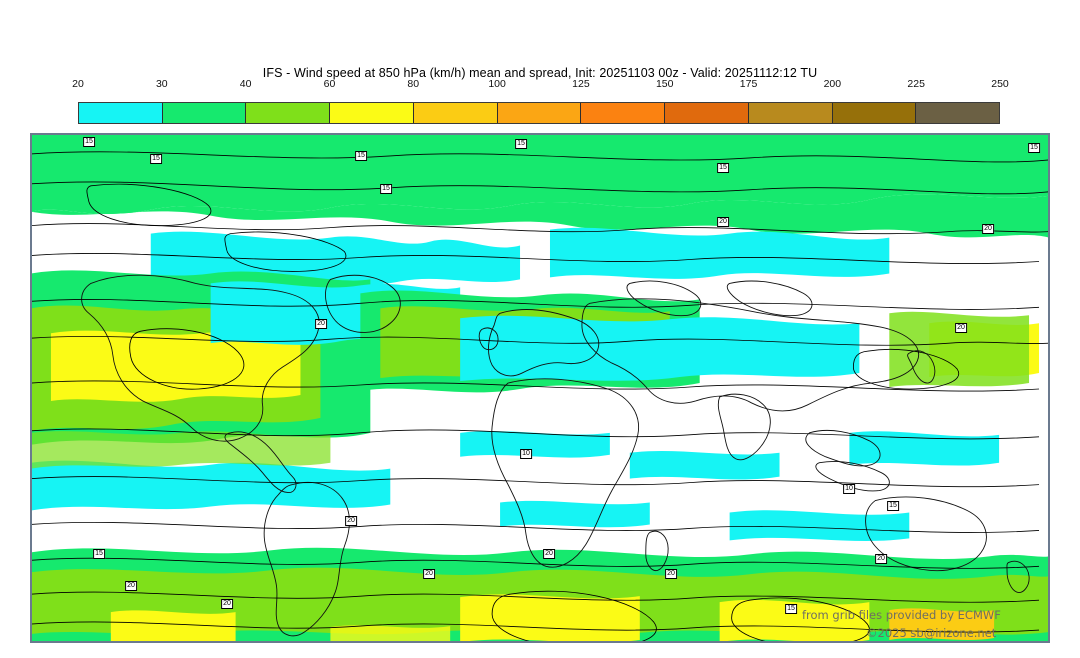 The image size is (1080, 658). I want to click on colorbar-tick-225: 225, so click(916, 84).